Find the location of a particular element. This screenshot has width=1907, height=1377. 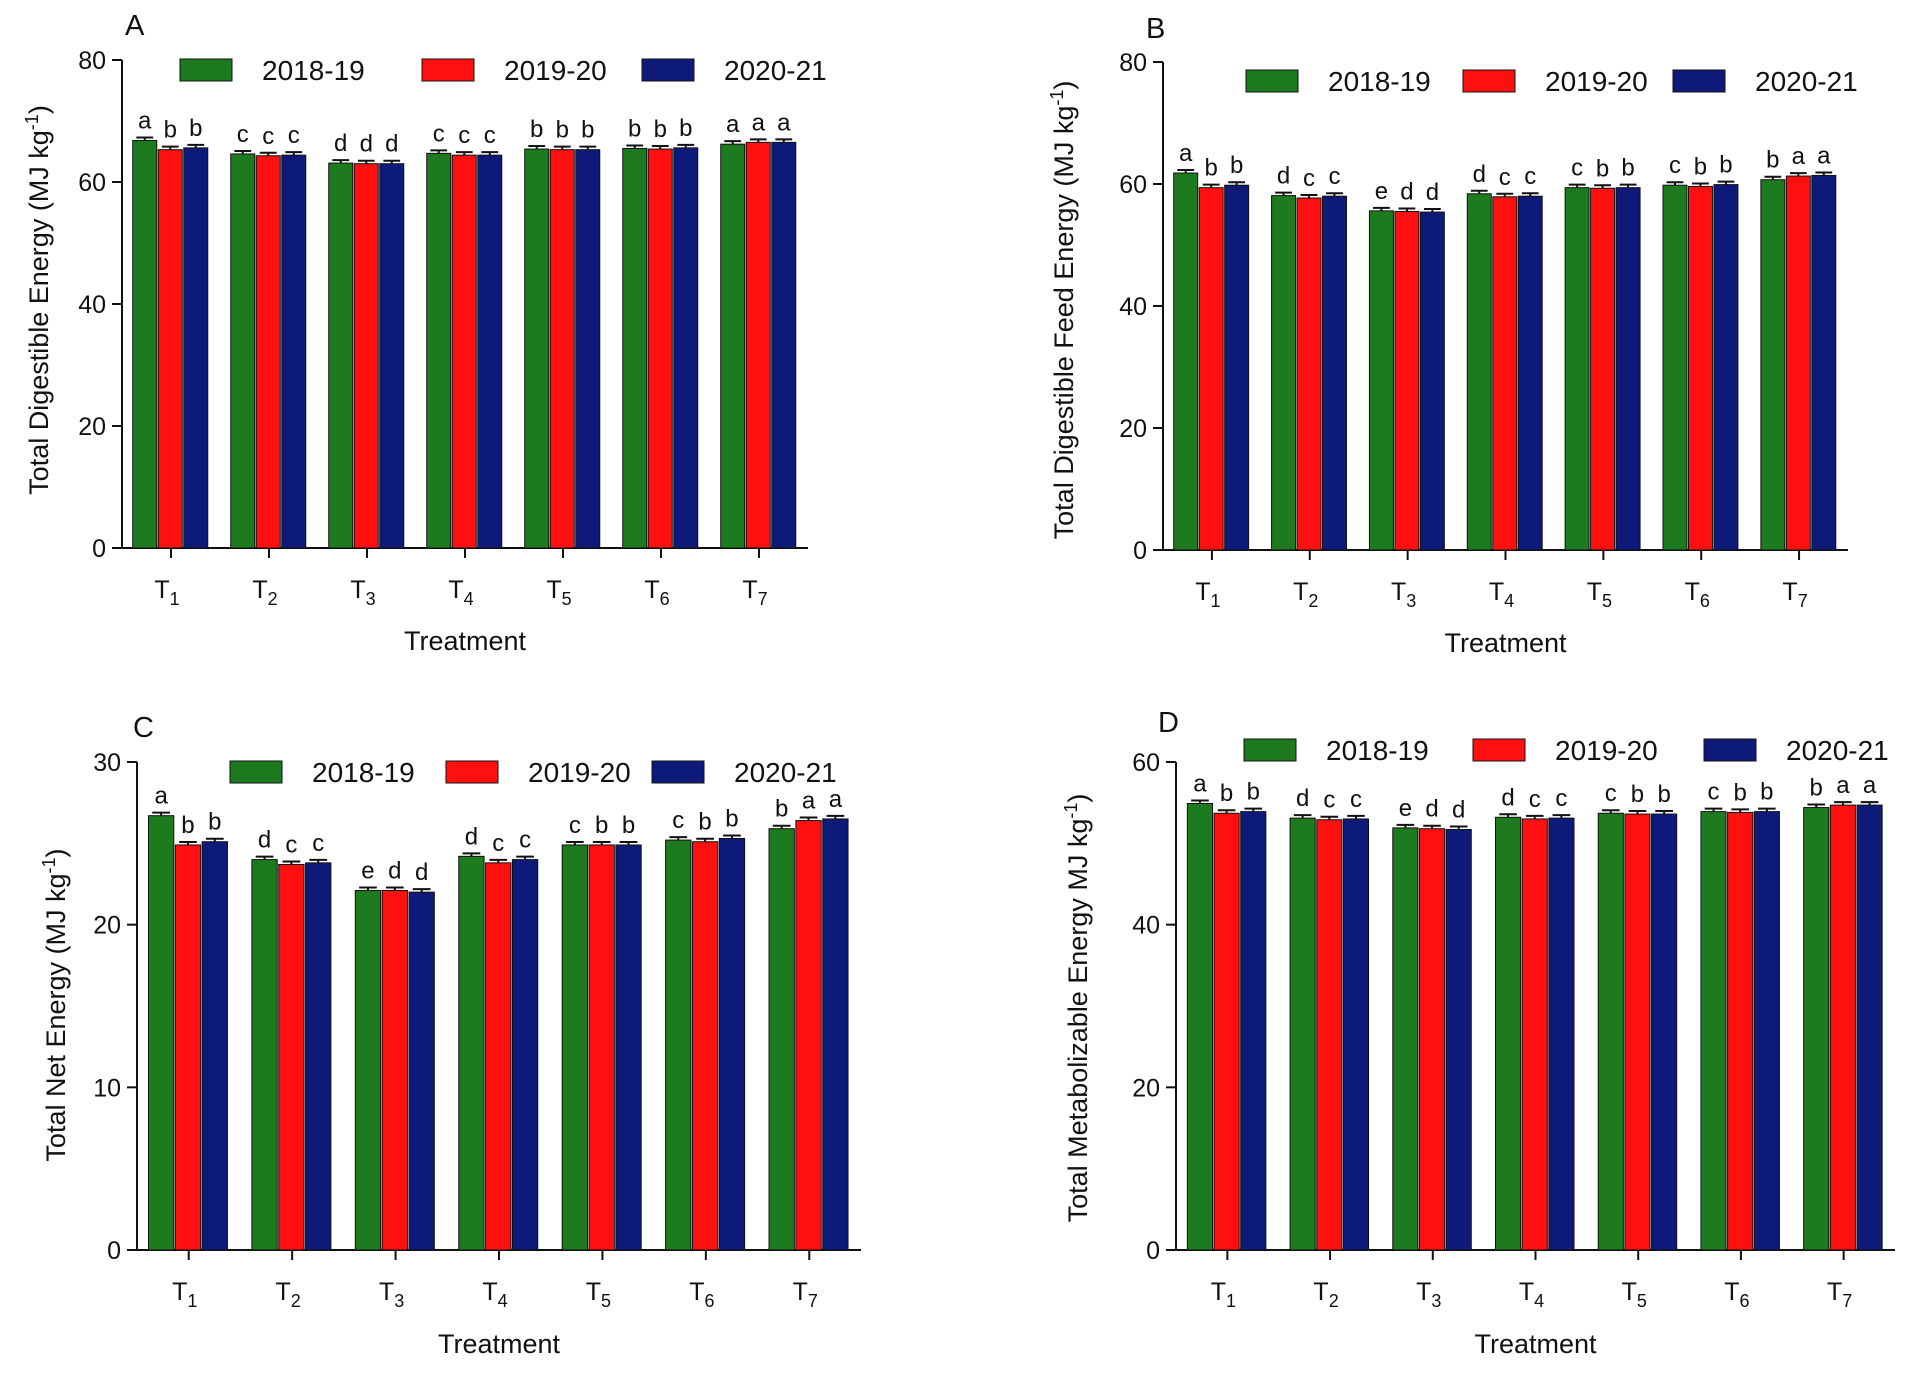

legend-label: 2018-19 is located at coordinates (1379, 81).